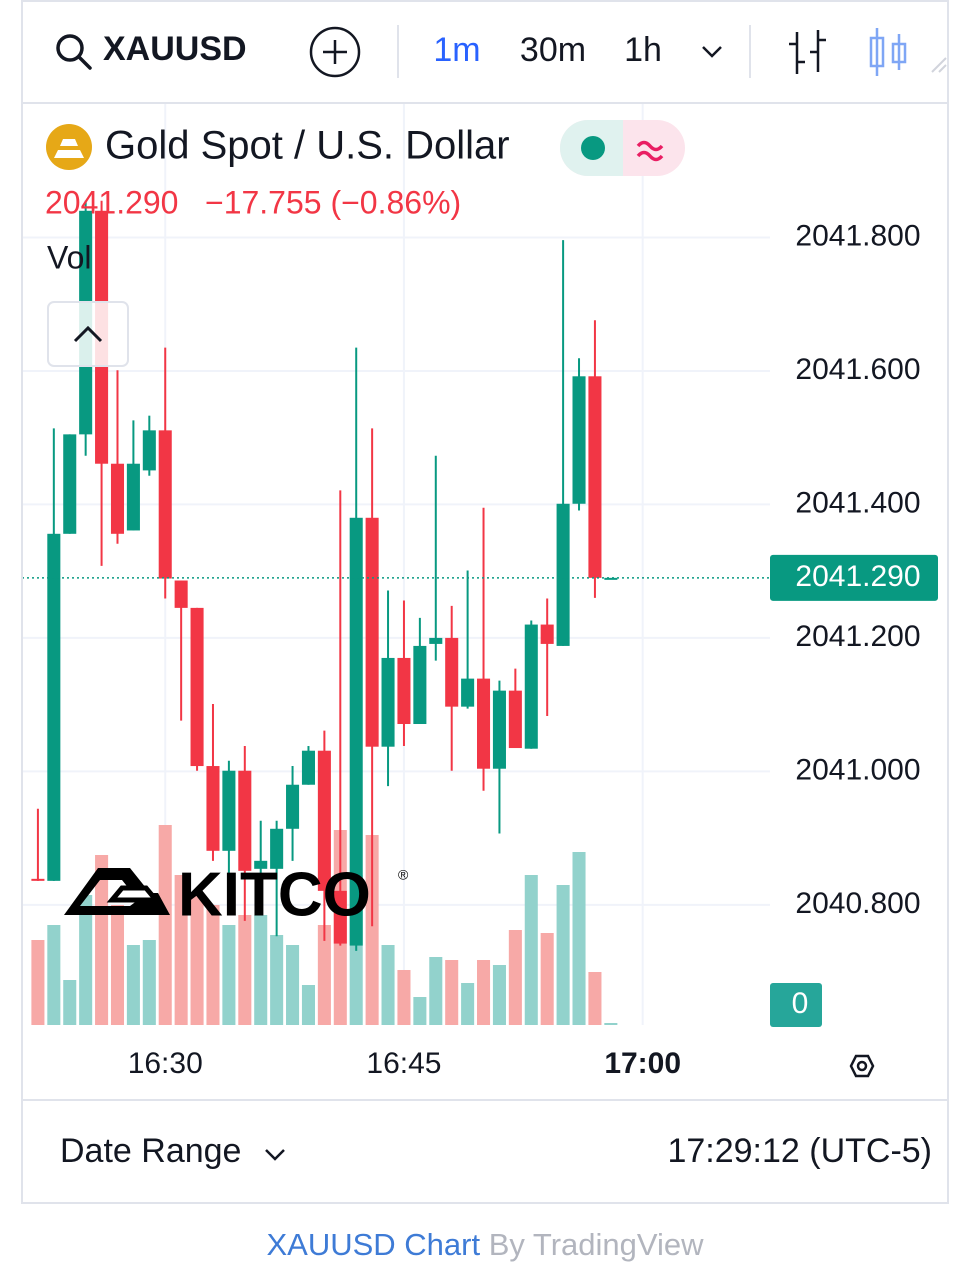  I want to click on delayed-icon, so click(650, 151).